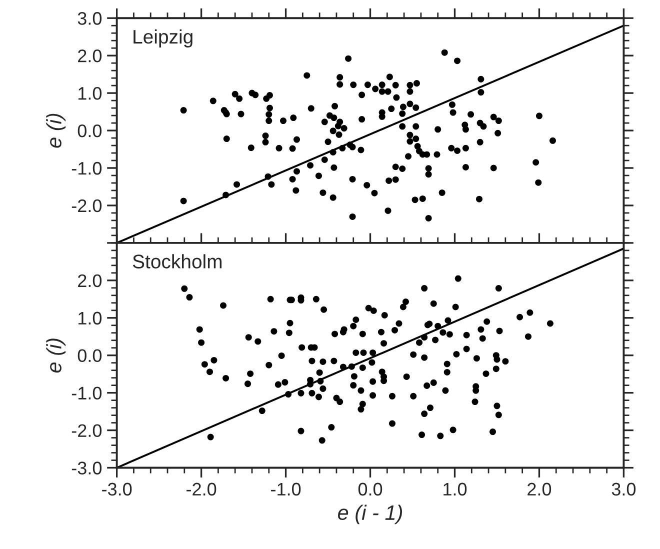 This screenshot has width=660, height=549. What do you see at coordinates (540, 489) in the screenshot?
I see `x-tick-label: 2.0` at bounding box center [540, 489].